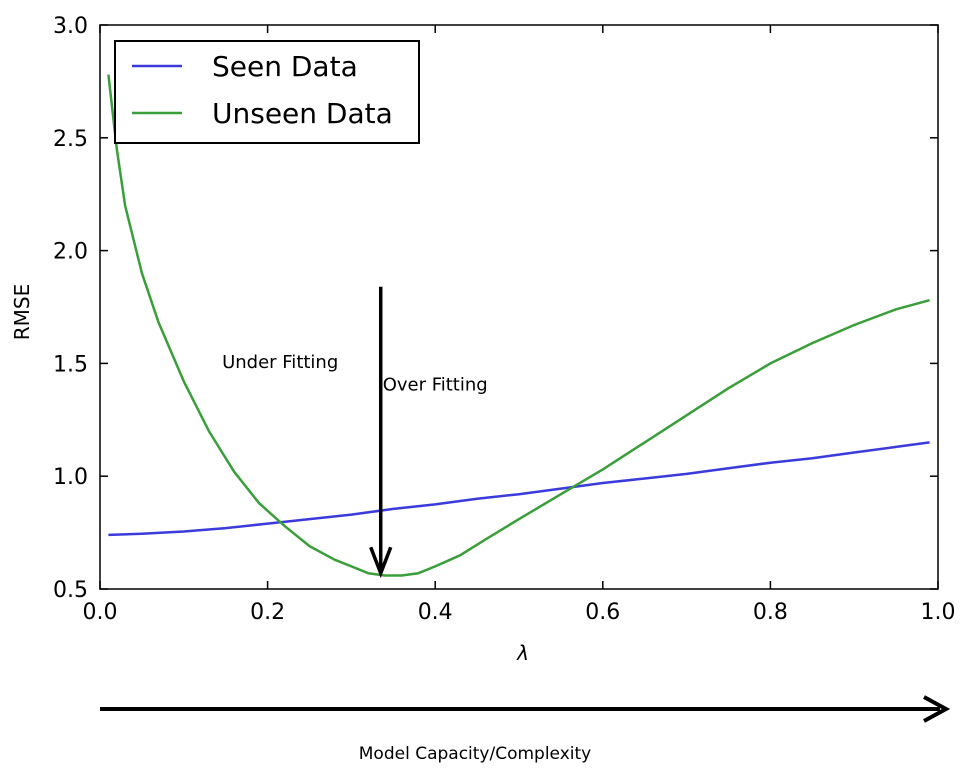  Describe the element at coordinates (285, 66) in the screenshot. I see `legend-label-seen-data: Seen Data` at that location.